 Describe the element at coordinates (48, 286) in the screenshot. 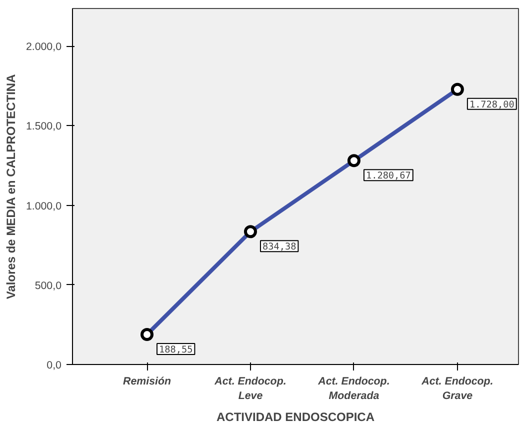

I see `y-tick-label: 500,0` at that location.